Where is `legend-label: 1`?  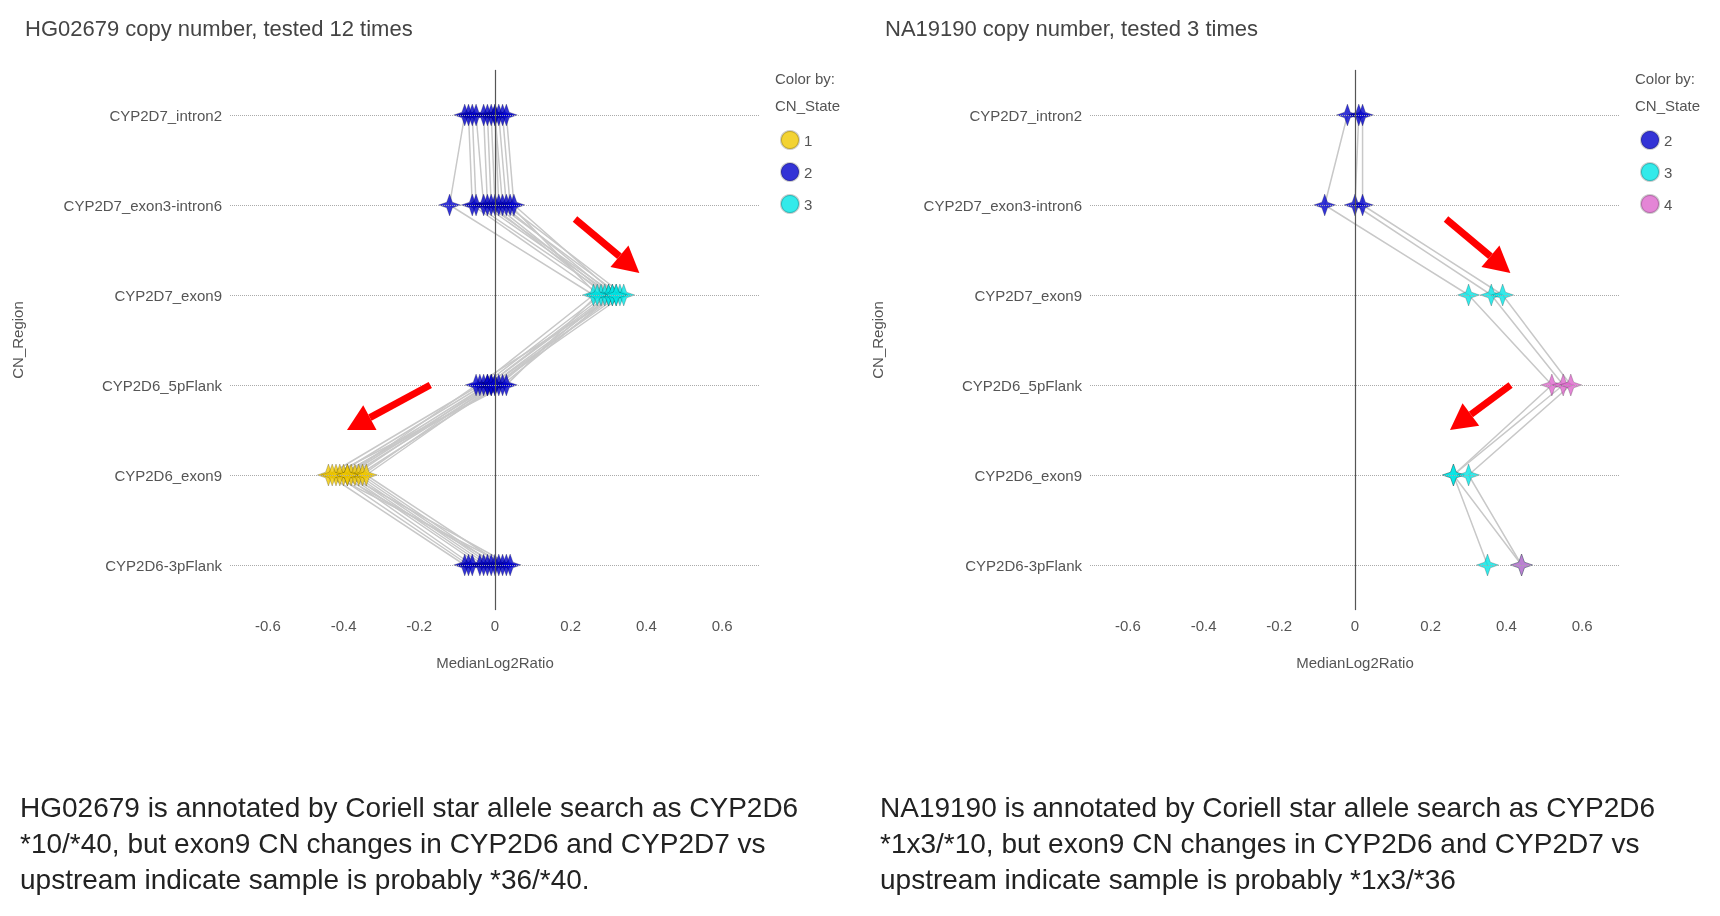
legend-label: 1 is located at coordinates (808, 140).